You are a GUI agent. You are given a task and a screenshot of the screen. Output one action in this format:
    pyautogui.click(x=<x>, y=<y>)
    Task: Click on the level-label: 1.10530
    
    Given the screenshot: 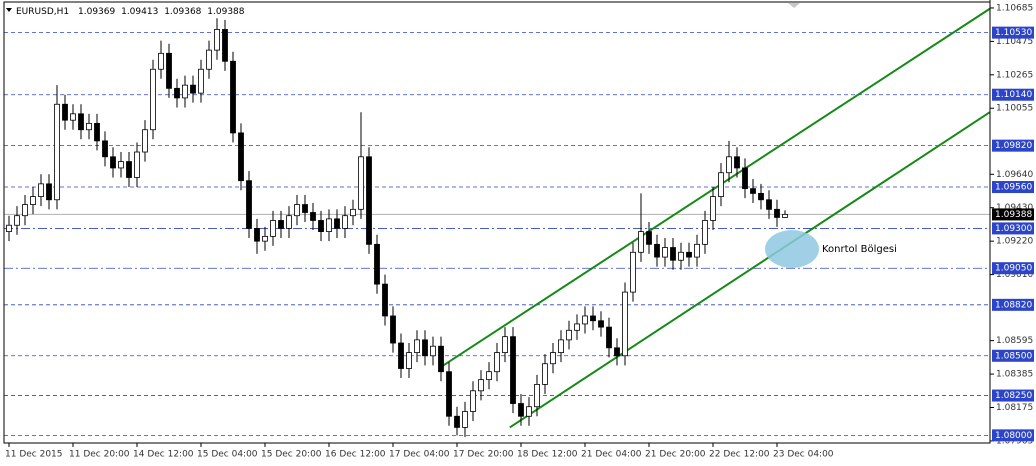 What is the action you would take?
    pyautogui.click(x=1013, y=33)
    